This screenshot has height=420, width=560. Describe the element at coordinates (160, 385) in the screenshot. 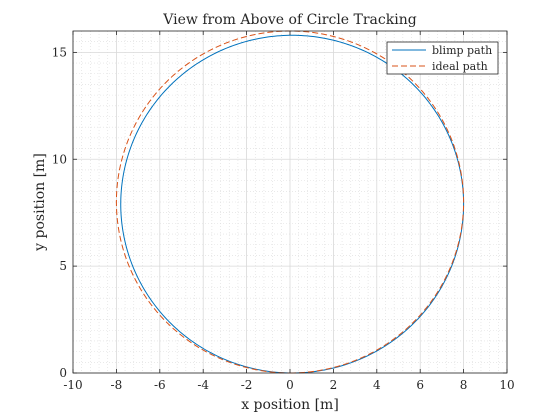

I see `x-tick-label: -6` at that location.